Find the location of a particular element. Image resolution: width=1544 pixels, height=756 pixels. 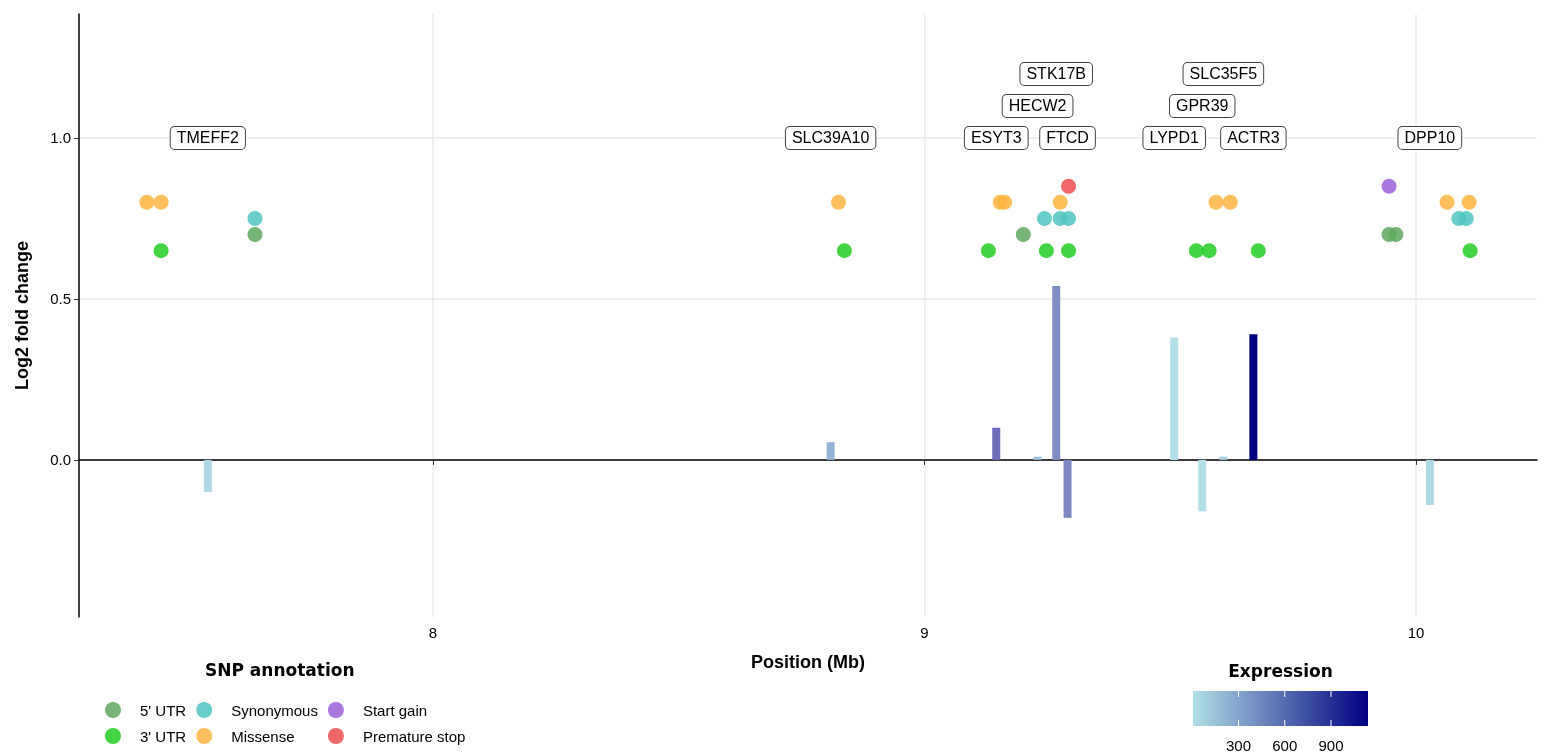

x-tick-label: 9 is located at coordinates (924, 632).